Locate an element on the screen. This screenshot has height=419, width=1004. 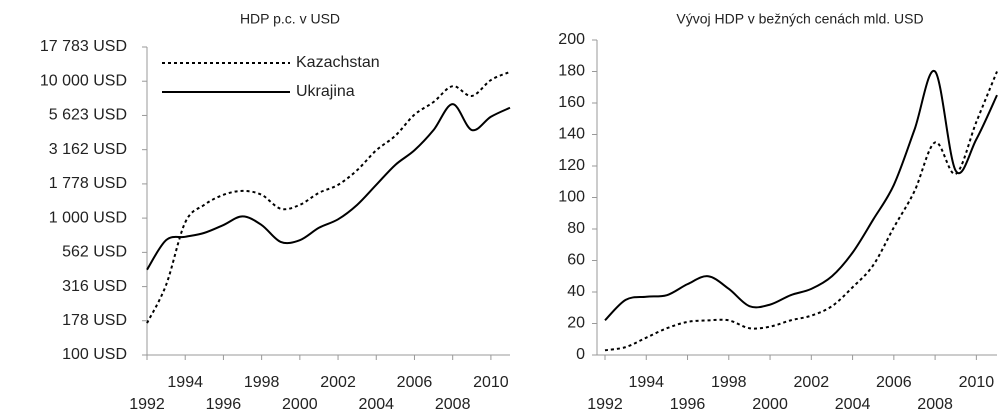
y-tick-label: 20 is located at coordinates (576, 323).